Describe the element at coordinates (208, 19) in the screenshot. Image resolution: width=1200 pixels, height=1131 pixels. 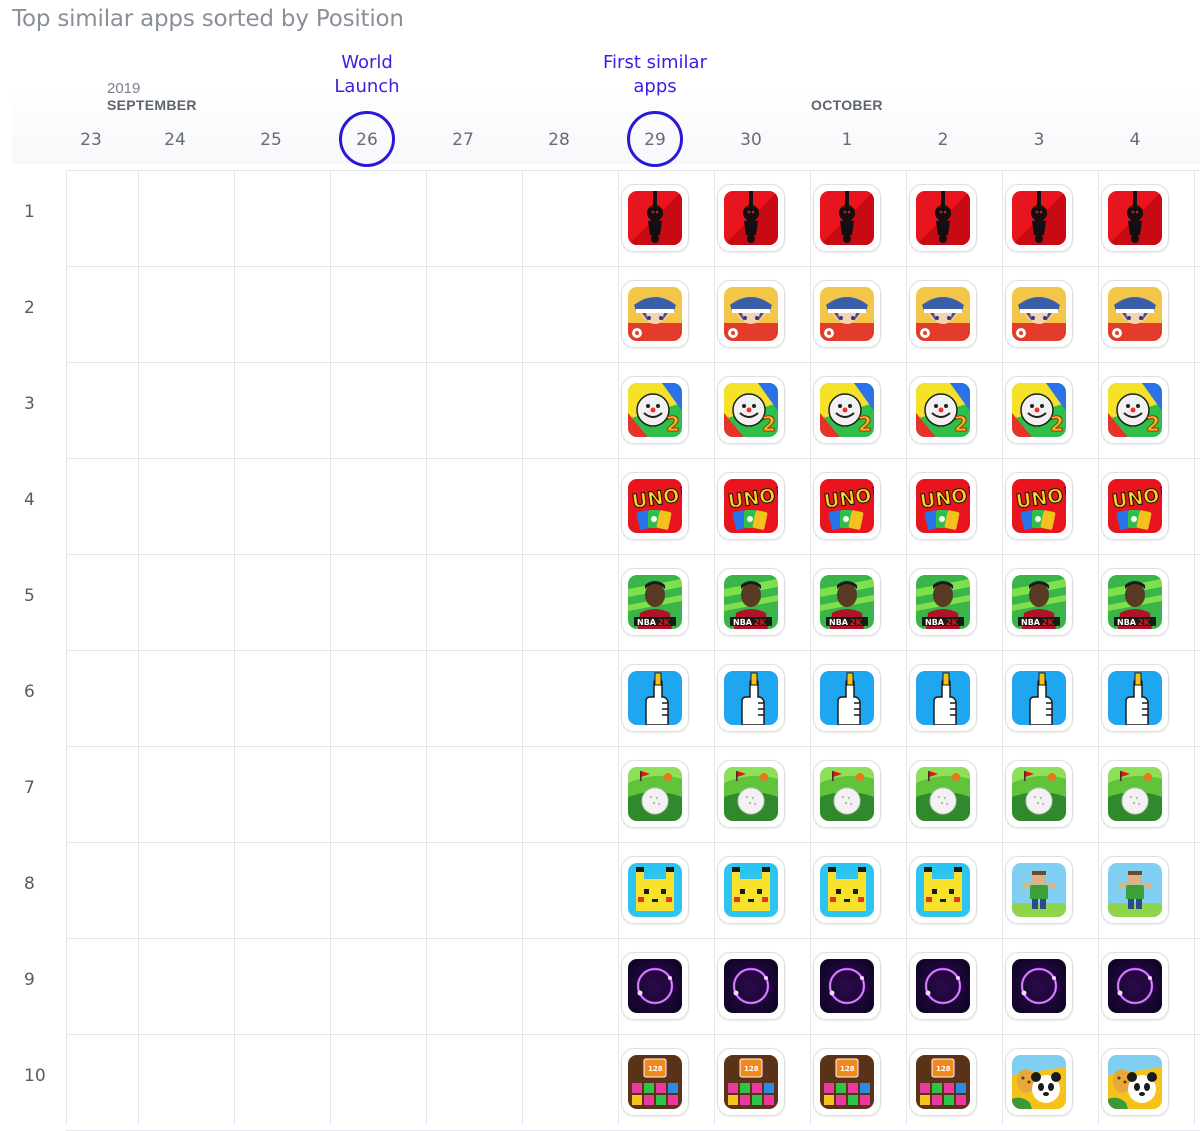
I see `page-title: Top similar apps sorted by Position` at that location.